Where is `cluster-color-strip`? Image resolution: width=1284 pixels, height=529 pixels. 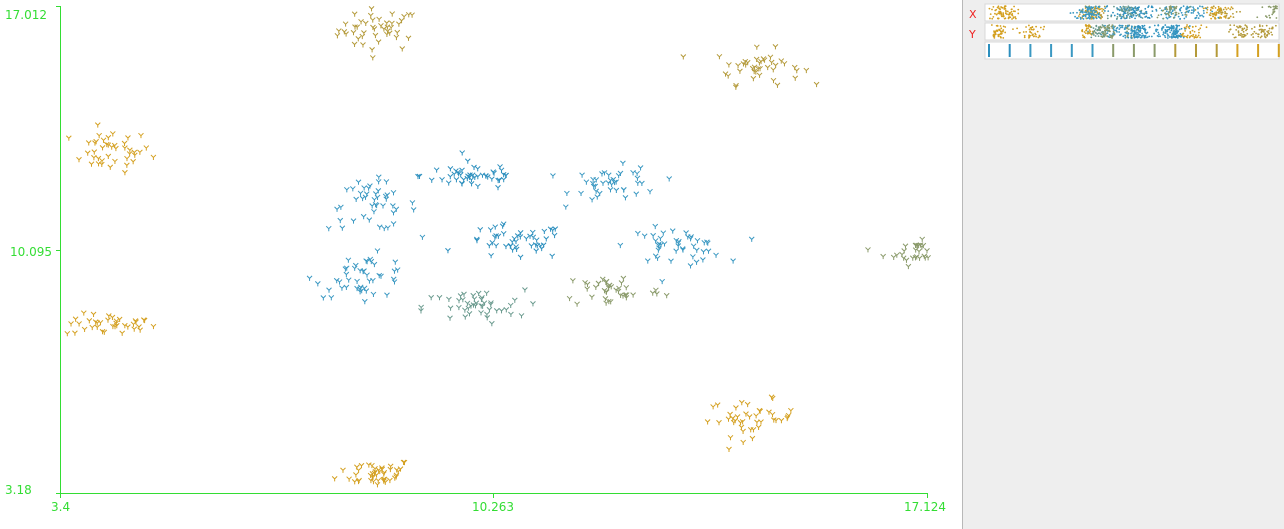 cluster-color-strip is located at coordinates (1132, 50).